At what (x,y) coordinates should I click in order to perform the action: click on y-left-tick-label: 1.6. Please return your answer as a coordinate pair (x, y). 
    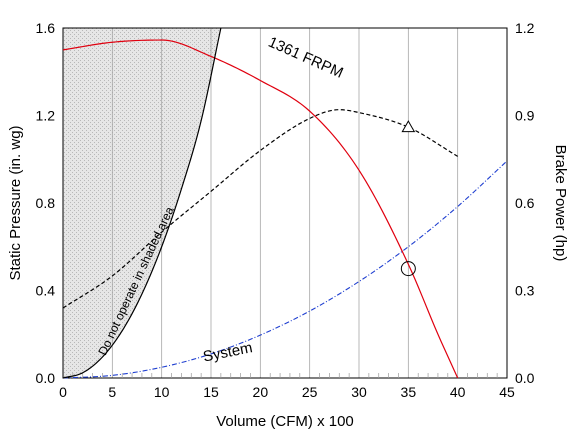
    Looking at the image, I should click on (46, 28).